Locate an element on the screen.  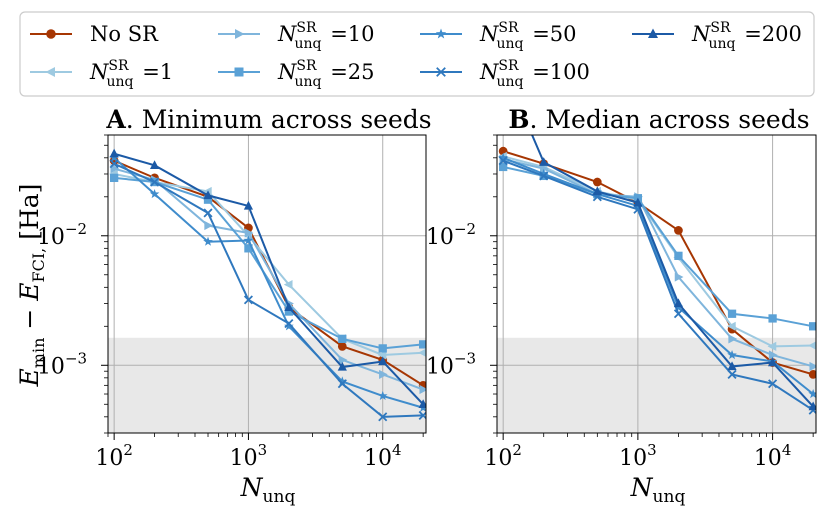
panel-b-title-text: Median across seeds is located at coordinates (677, 119).